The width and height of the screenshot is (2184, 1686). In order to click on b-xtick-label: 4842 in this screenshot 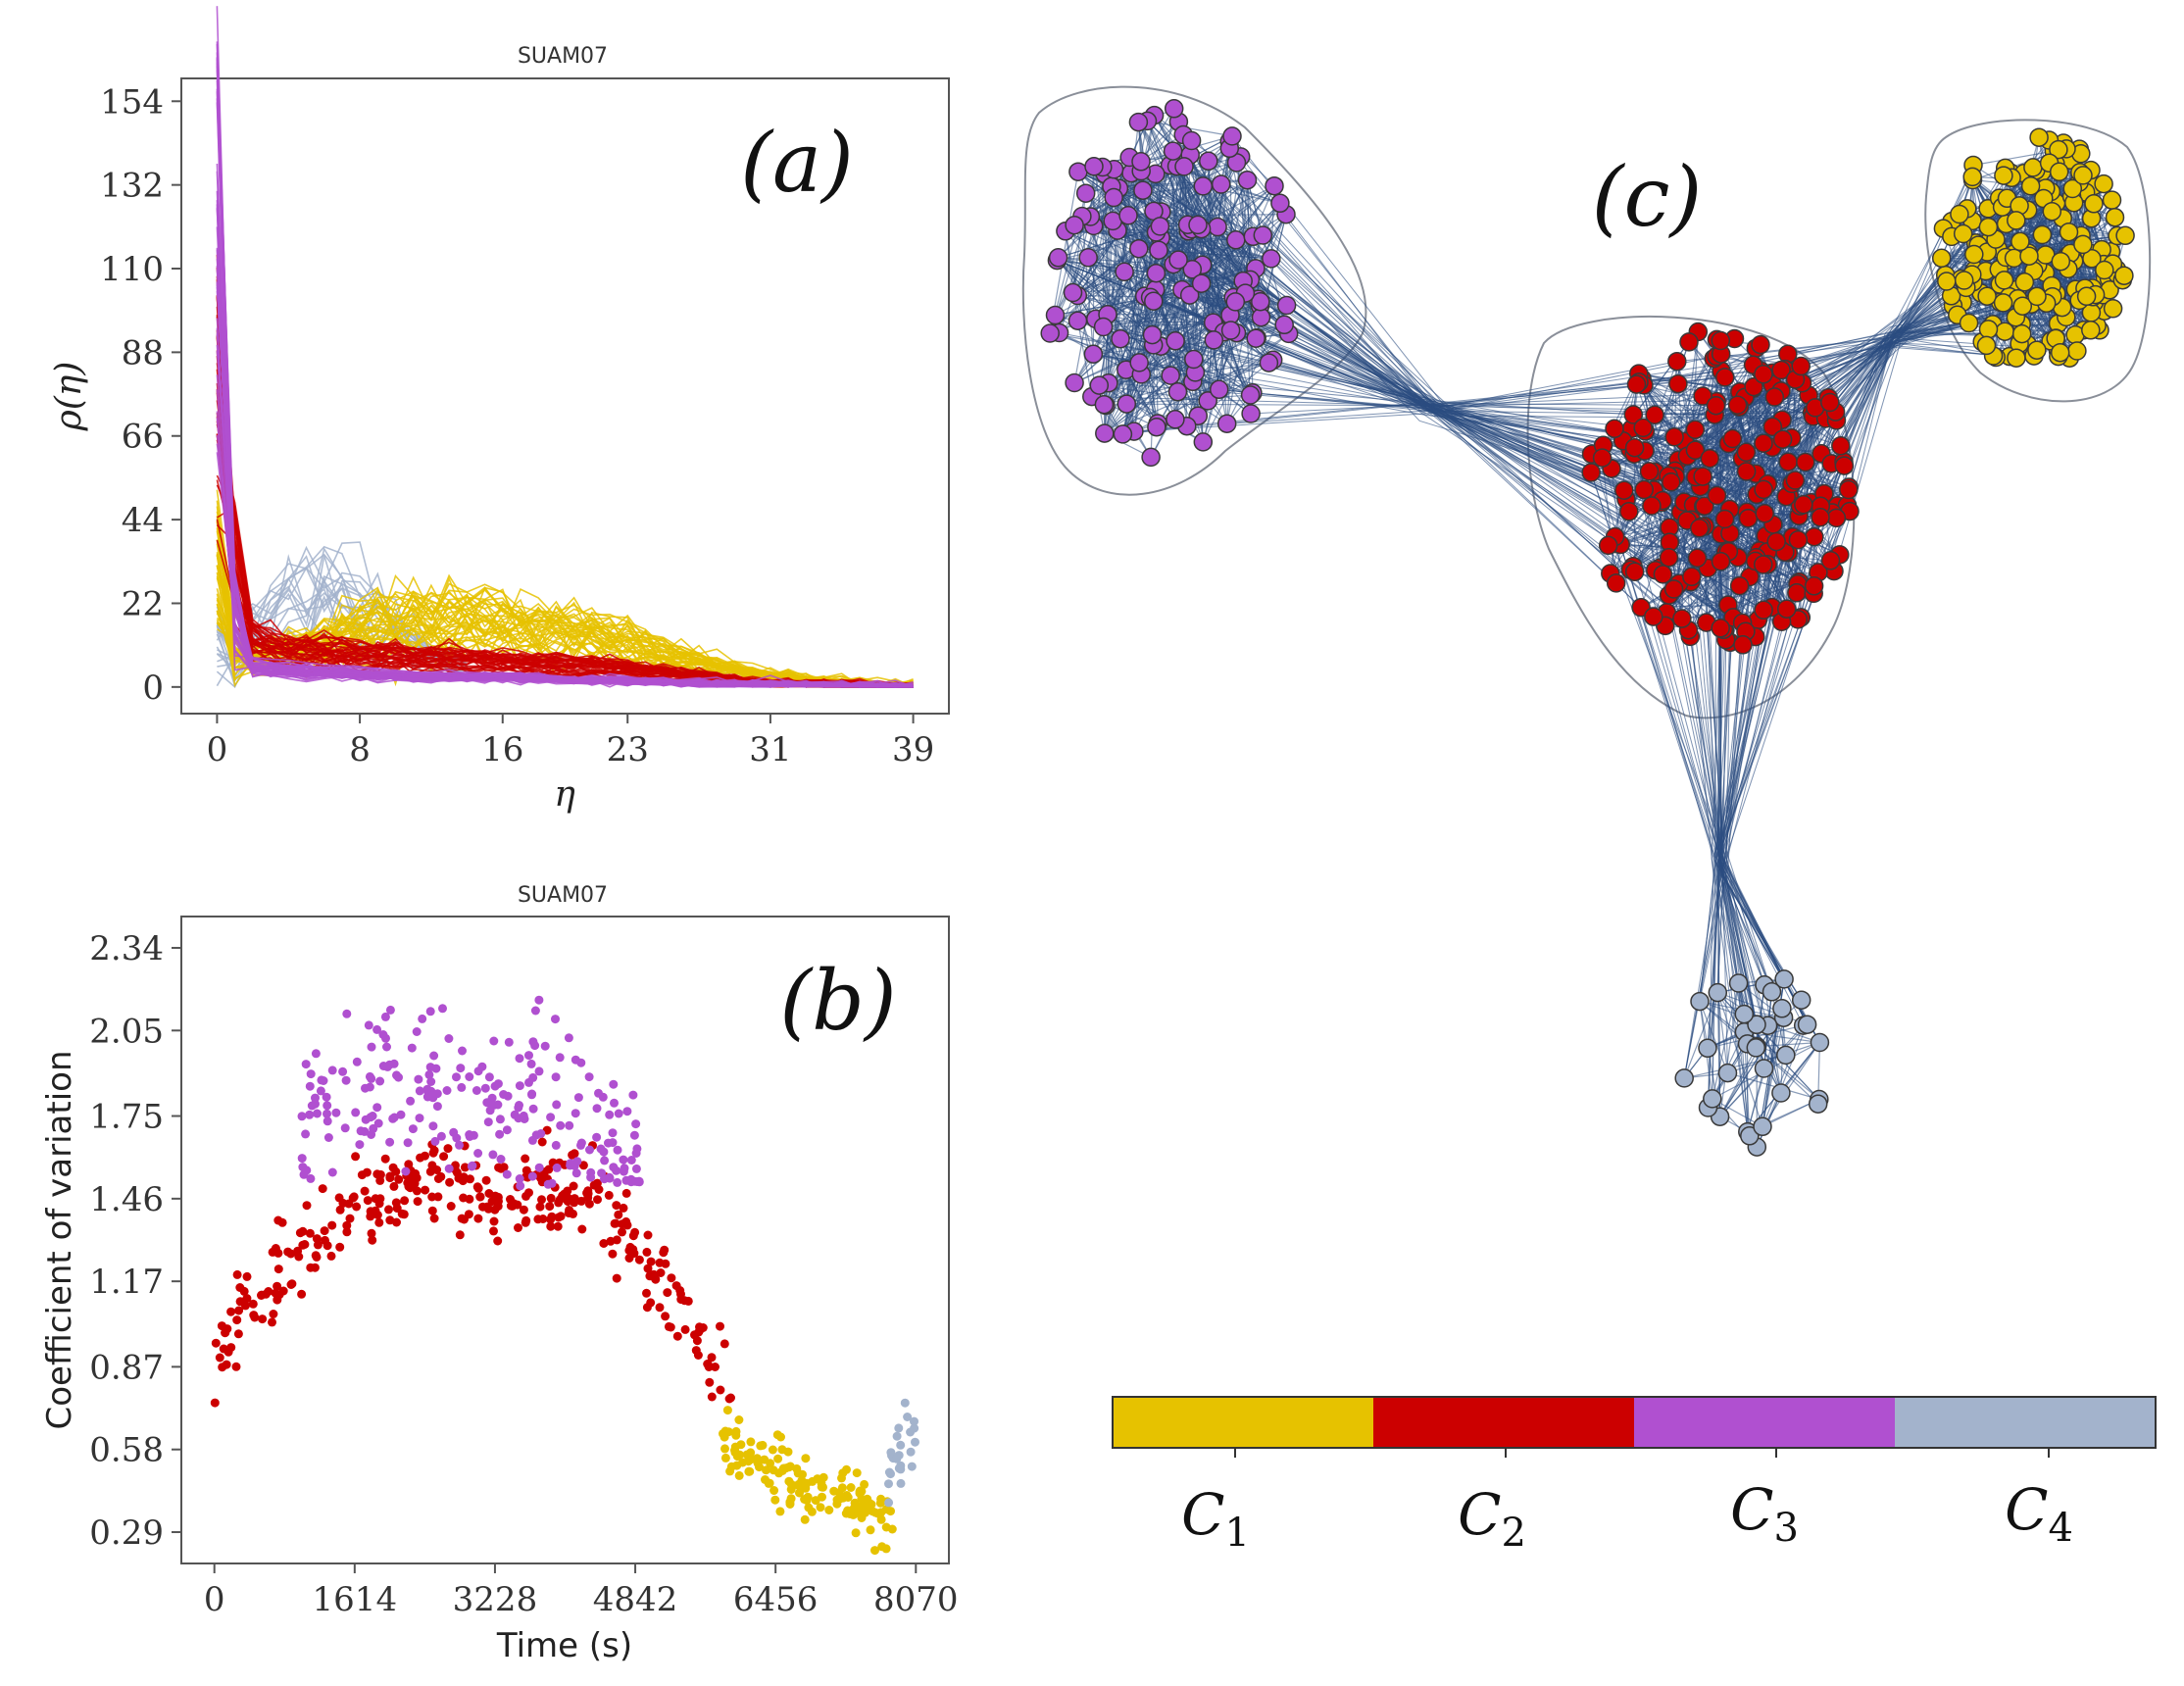, I will do `click(635, 1600)`.